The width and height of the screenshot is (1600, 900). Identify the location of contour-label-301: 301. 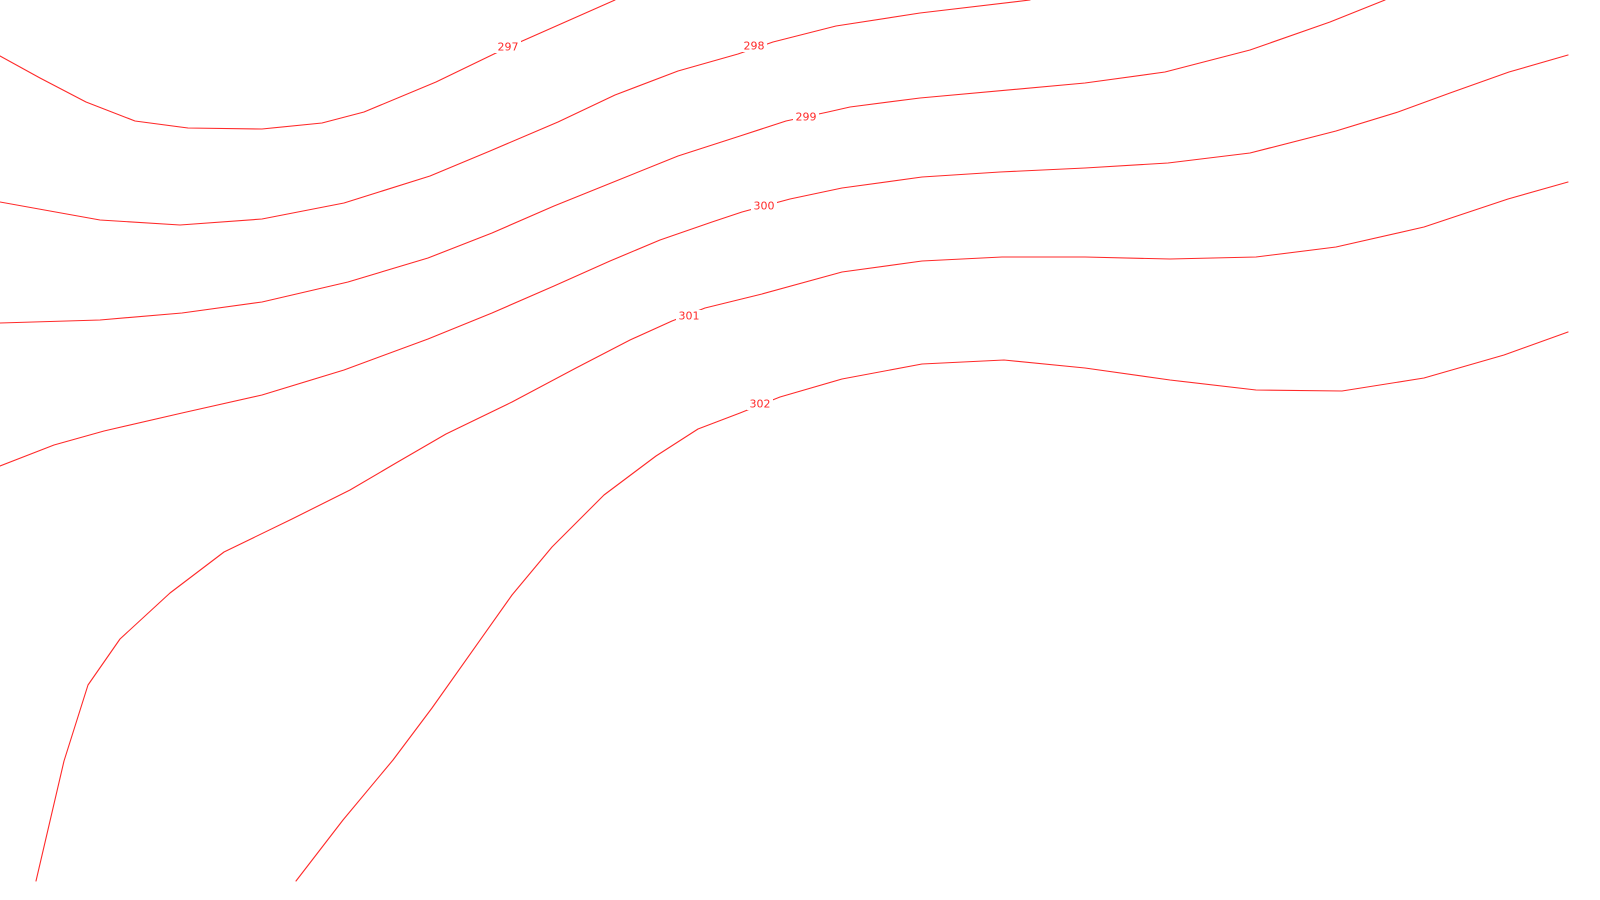
(689, 316).